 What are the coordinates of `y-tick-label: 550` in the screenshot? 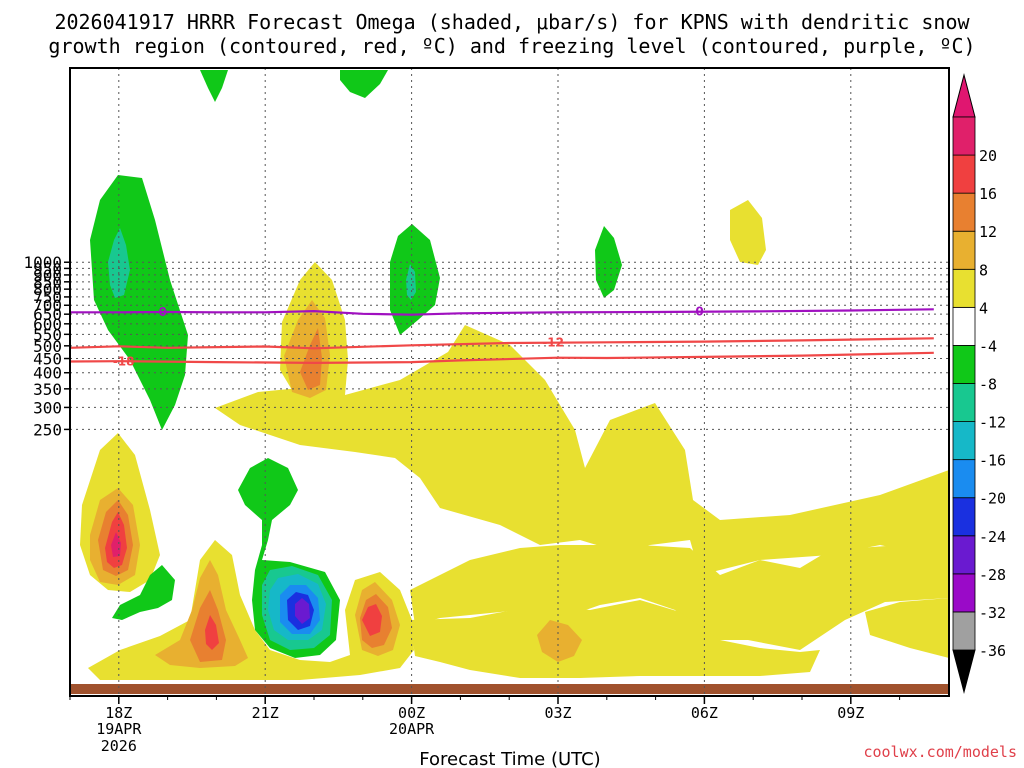 It's located at (47, 334).